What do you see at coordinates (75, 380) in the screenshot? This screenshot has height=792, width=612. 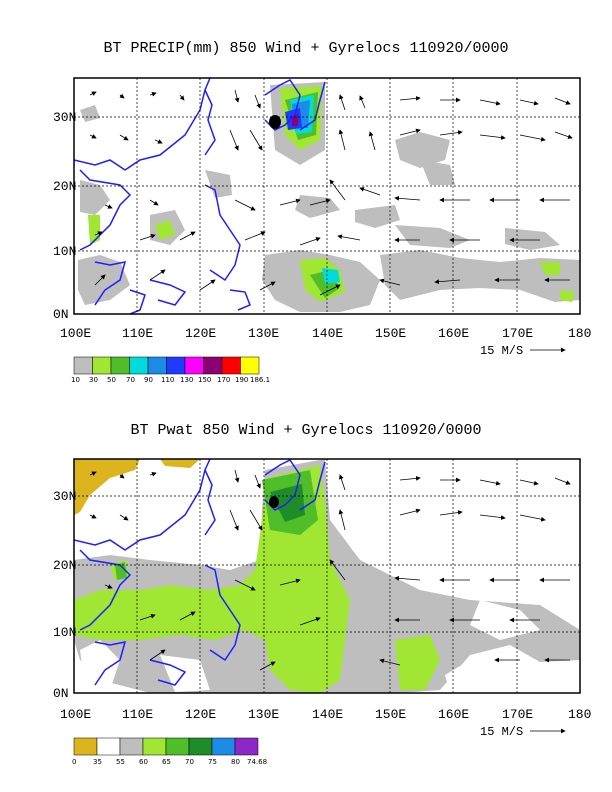 I see `p1-cb-label: 10` at bounding box center [75, 380].